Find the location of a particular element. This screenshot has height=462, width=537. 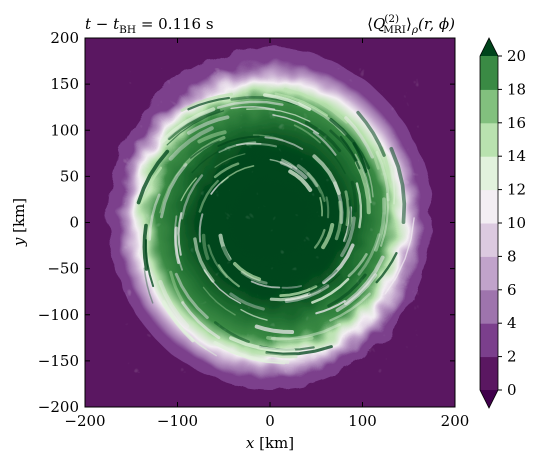

colorbar-tick-label: 0 is located at coordinates (512, 390).